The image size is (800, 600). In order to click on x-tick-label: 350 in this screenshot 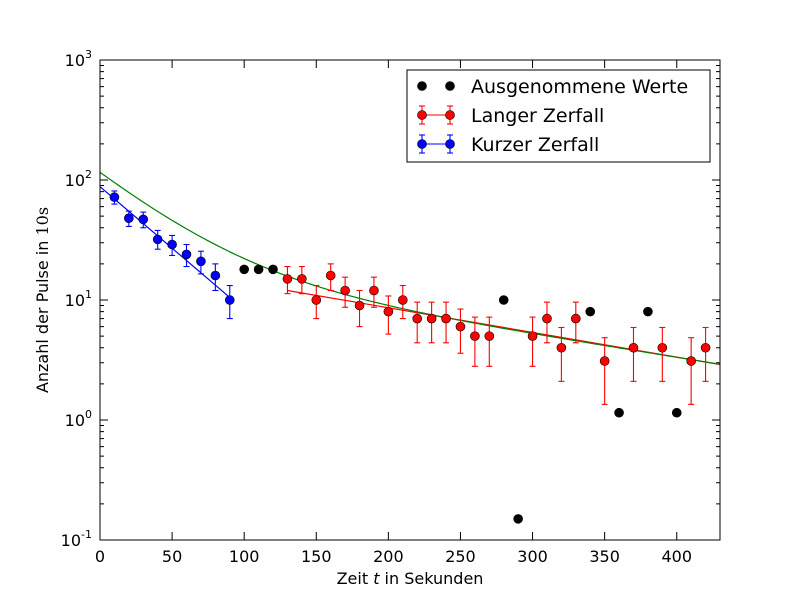, I will do `click(604, 556)`.